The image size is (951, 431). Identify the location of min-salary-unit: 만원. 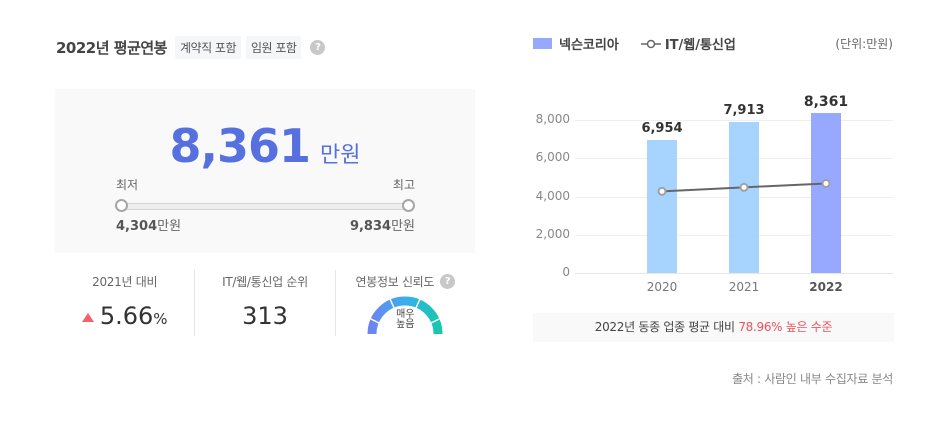
(169, 226).